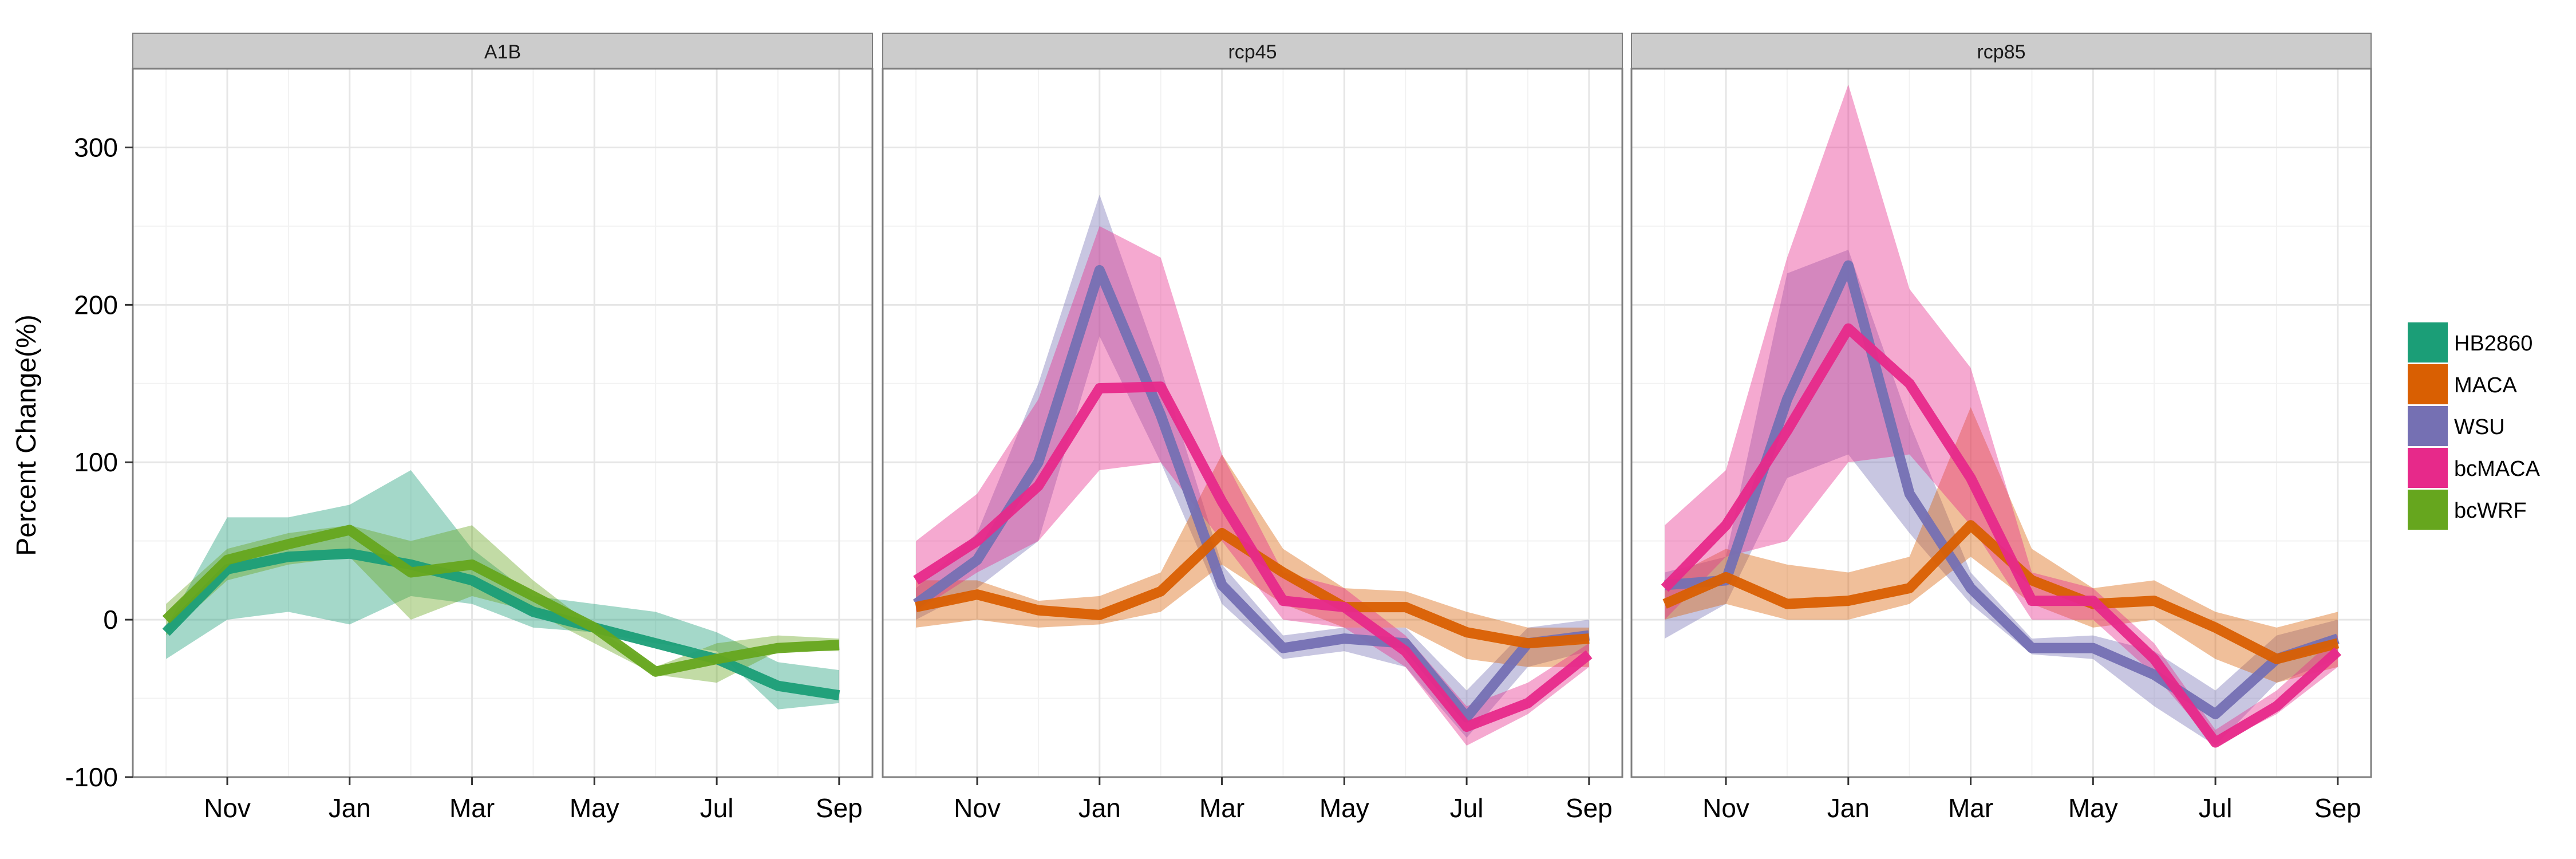 This screenshot has height=859, width=2576. Describe the element at coordinates (2001, 592) in the screenshot. I see `series-line-MACA` at that location.